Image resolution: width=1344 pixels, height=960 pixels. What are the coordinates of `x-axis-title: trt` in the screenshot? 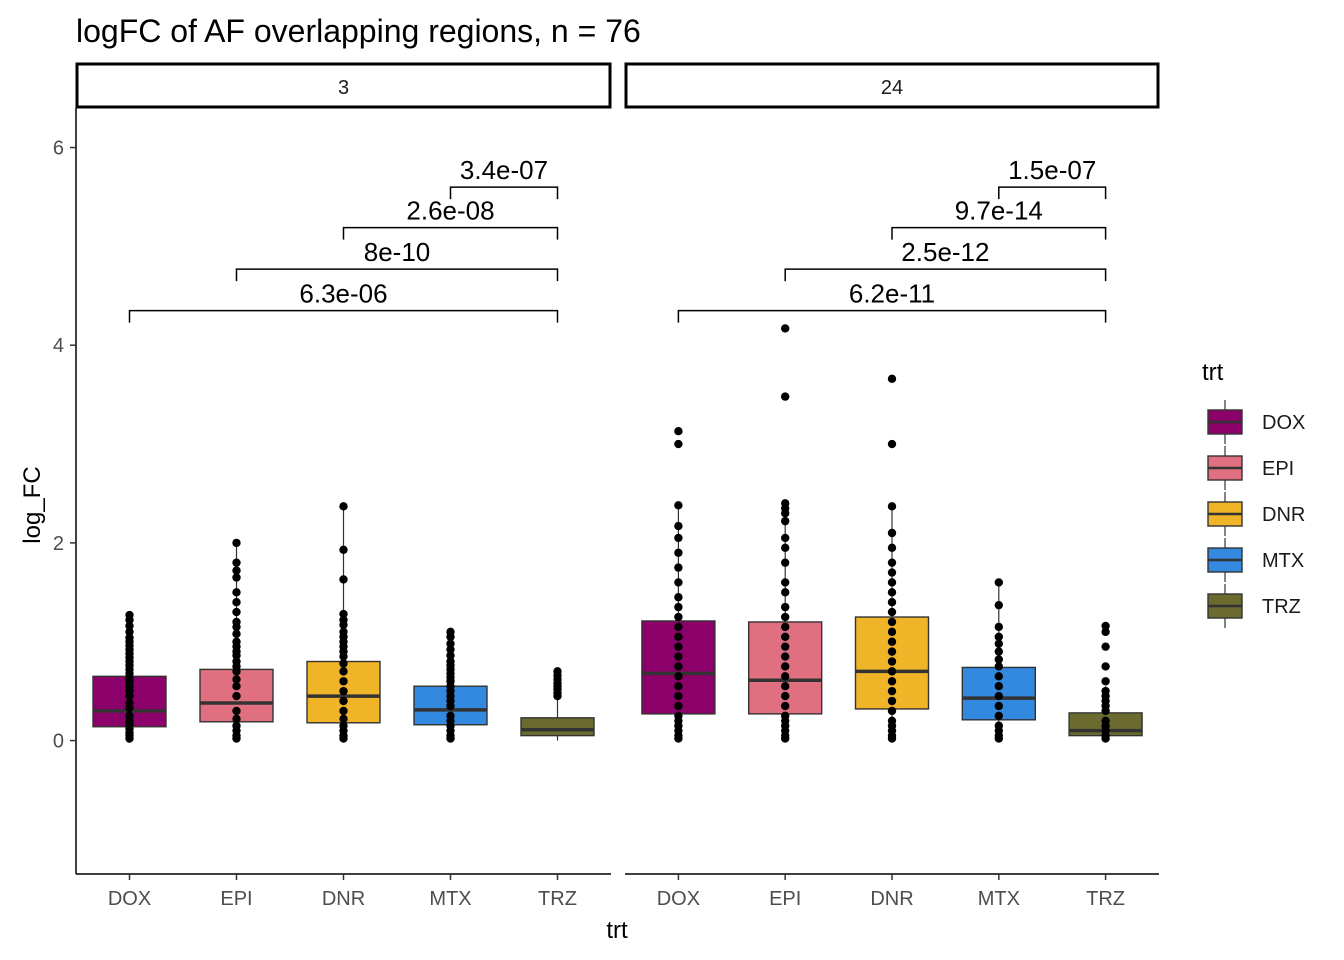 It's located at (617, 930).